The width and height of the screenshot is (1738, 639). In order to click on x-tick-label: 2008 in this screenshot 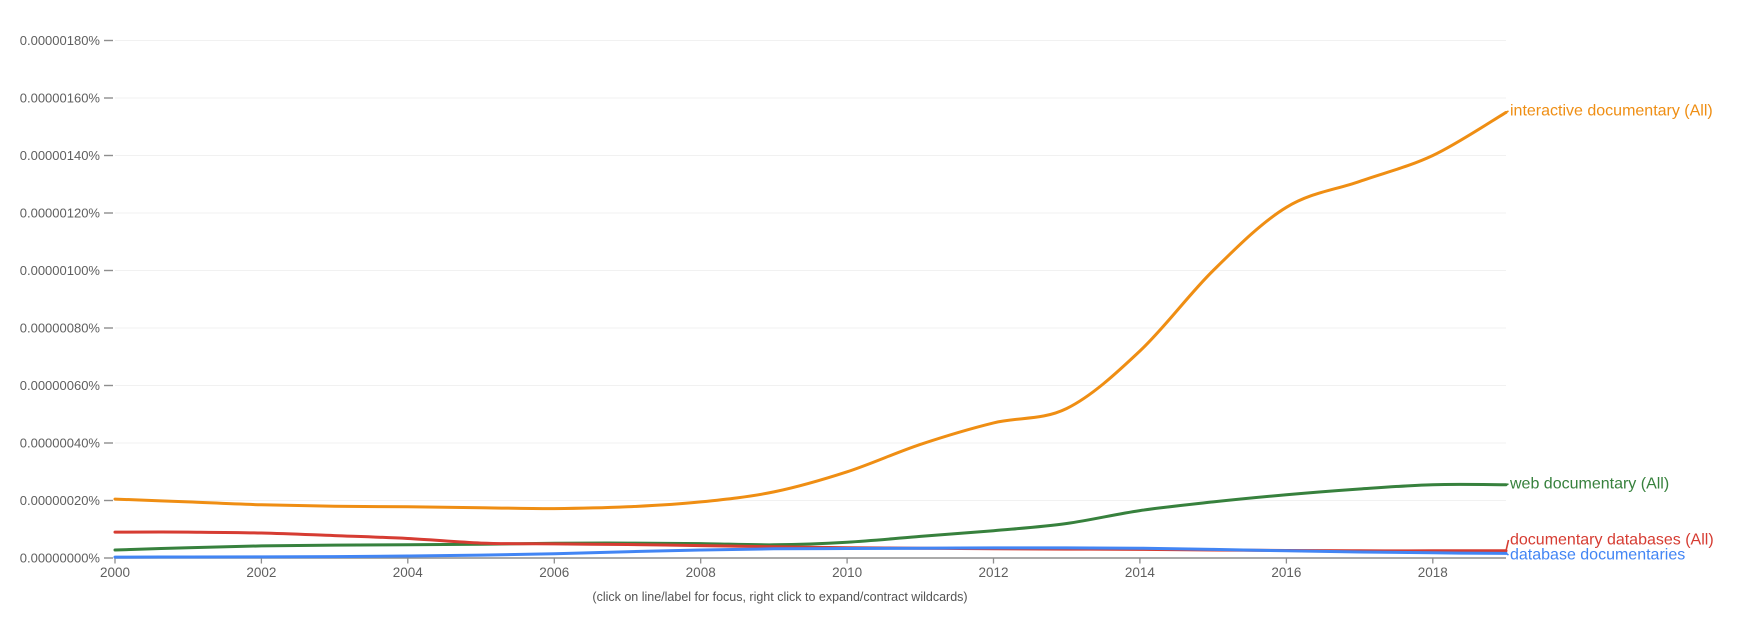, I will do `click(701, 572)`.